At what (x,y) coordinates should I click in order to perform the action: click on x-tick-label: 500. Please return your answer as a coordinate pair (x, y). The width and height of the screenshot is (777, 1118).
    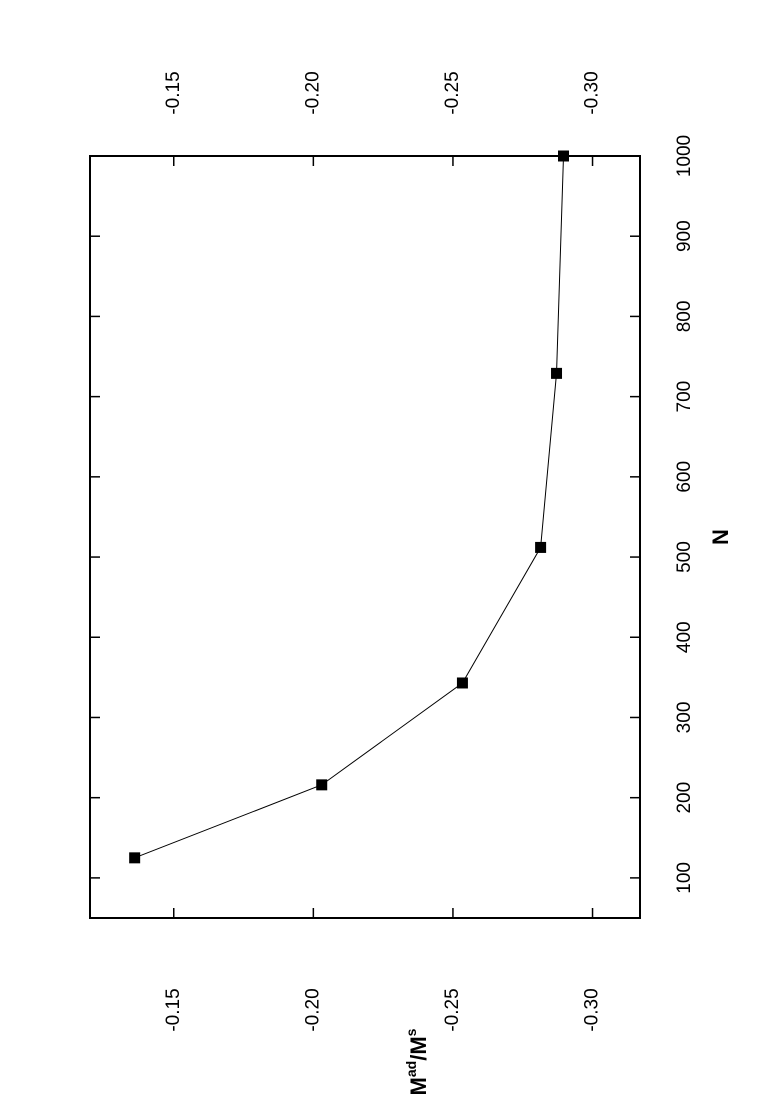
    Looking at the image, I should click on (684, 557).